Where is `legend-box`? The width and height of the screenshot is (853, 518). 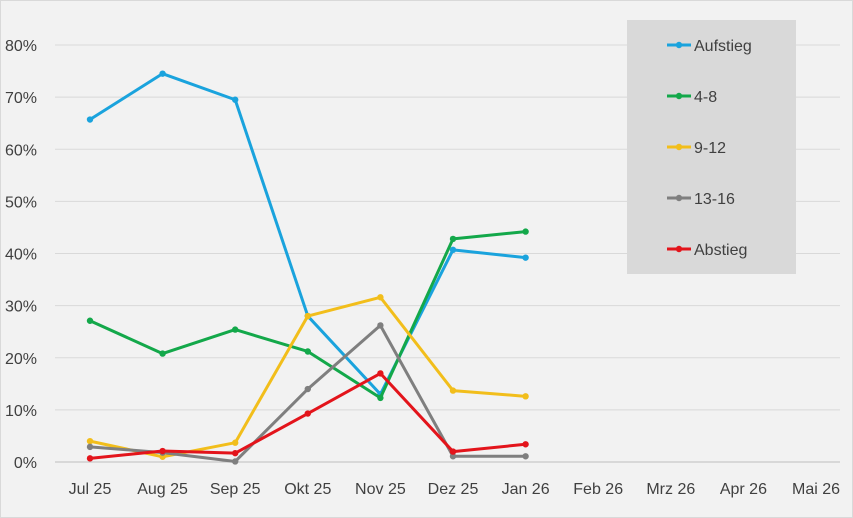
legend-box is located at coordinates (711, 147).